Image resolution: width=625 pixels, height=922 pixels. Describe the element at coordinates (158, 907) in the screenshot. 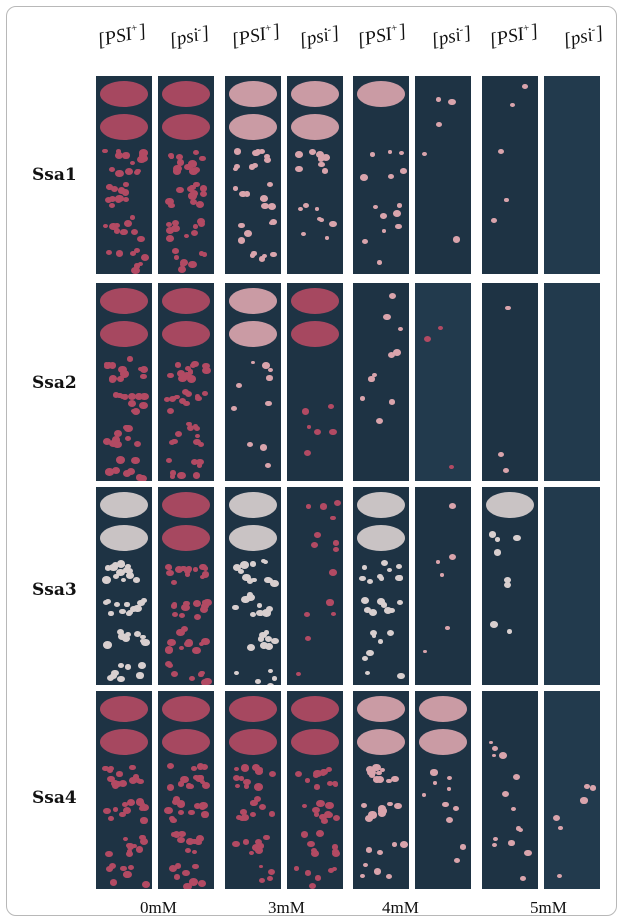

I see `concentration-label-0mM: 0mM` at that location.